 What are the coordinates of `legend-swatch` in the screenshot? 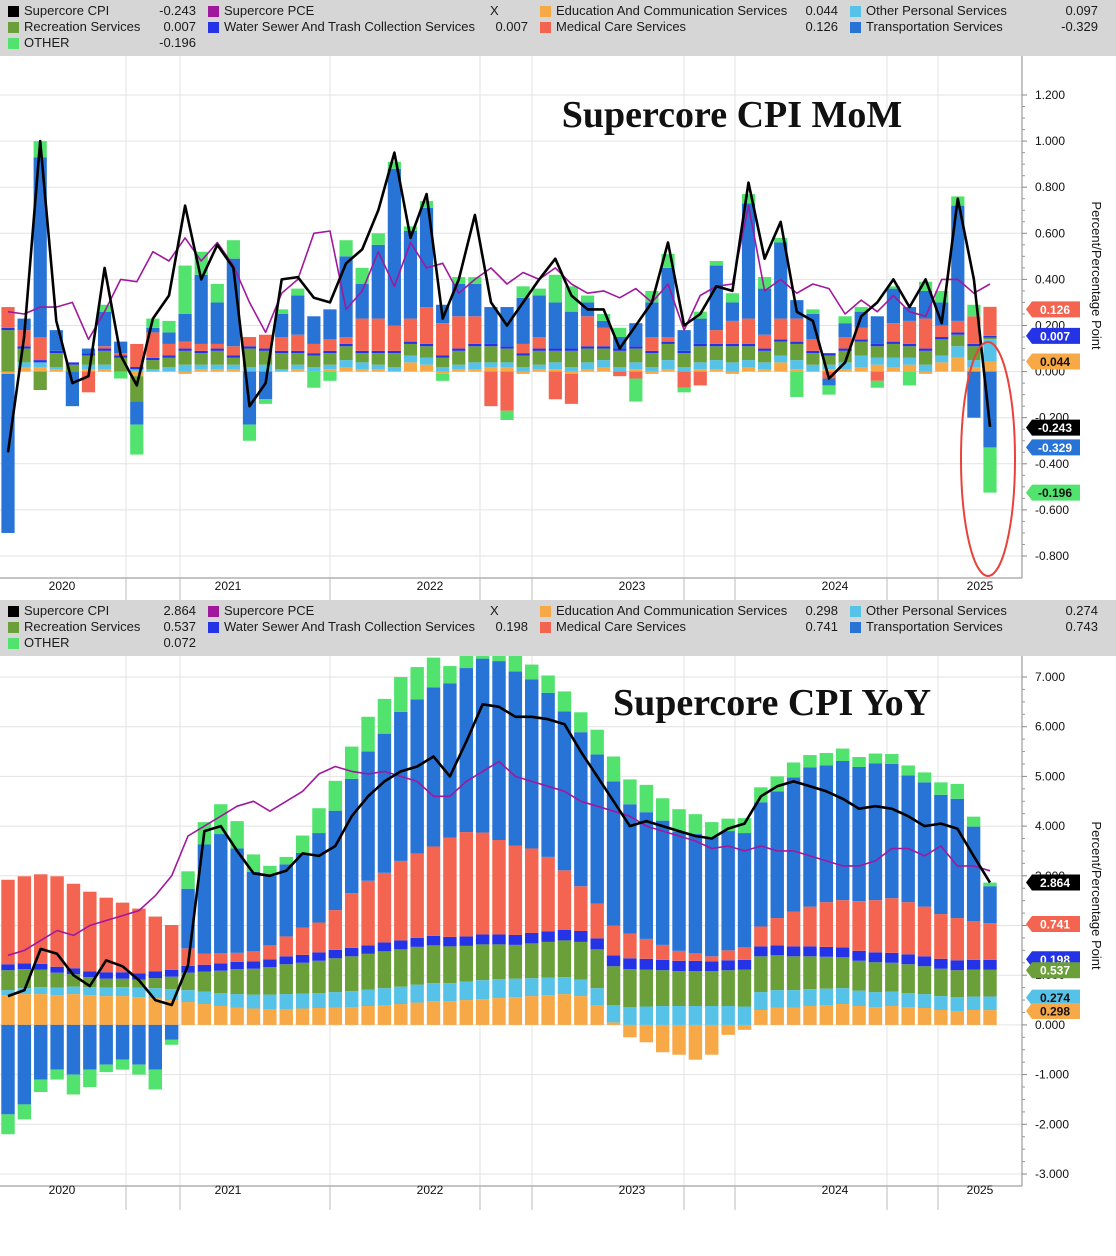 It's located at (545, 27).